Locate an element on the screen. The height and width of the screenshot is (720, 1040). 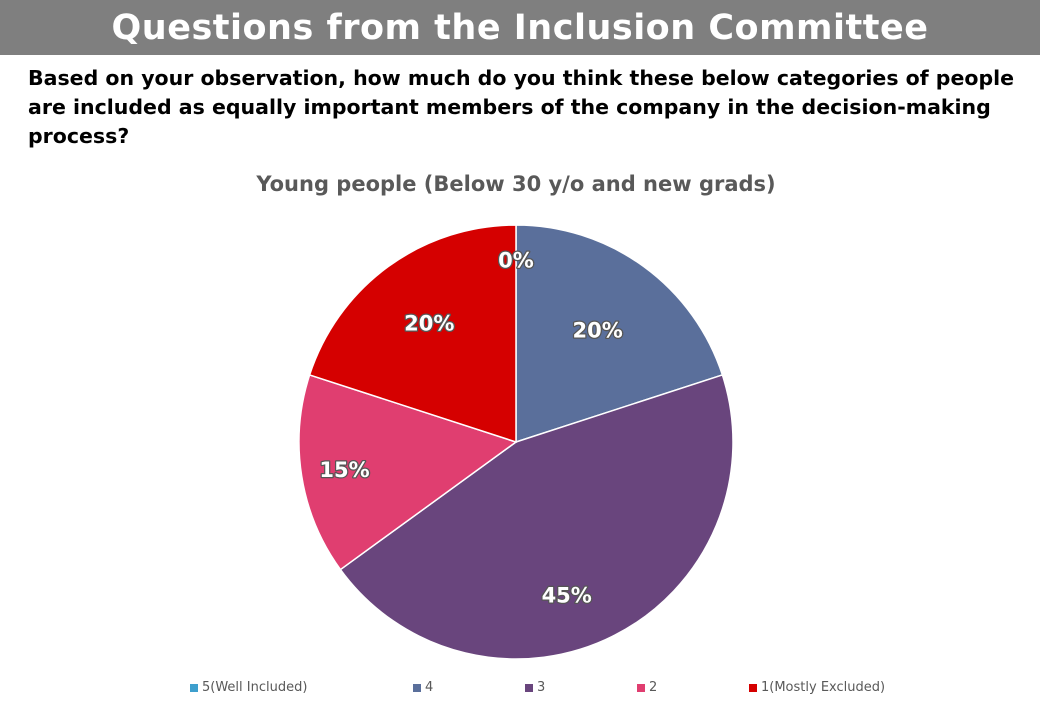
legend-item: 2 is located at coordinates (647, 687).